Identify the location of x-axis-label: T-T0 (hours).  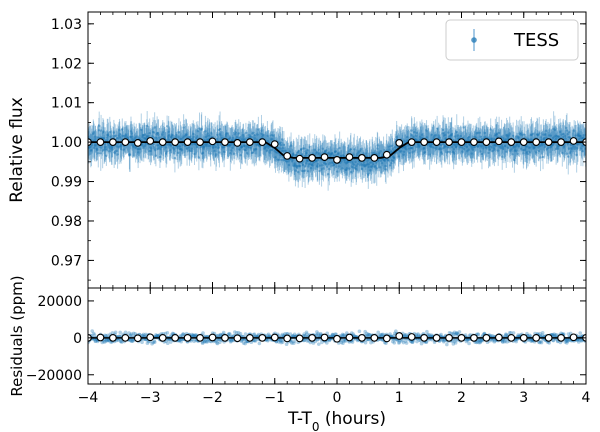
(336, 420).